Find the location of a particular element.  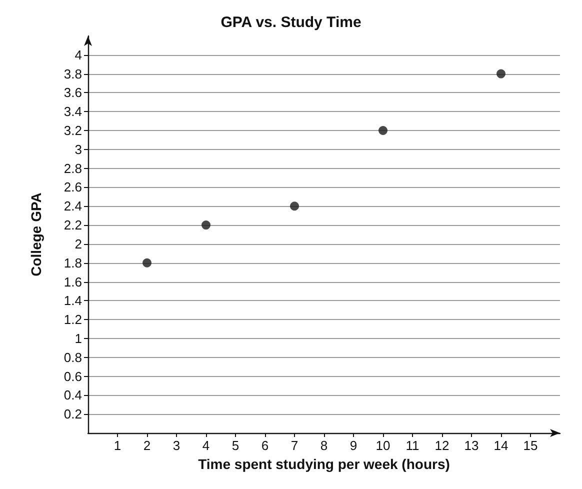

y-tick-label: 1 is located at coordinates (78, 338).